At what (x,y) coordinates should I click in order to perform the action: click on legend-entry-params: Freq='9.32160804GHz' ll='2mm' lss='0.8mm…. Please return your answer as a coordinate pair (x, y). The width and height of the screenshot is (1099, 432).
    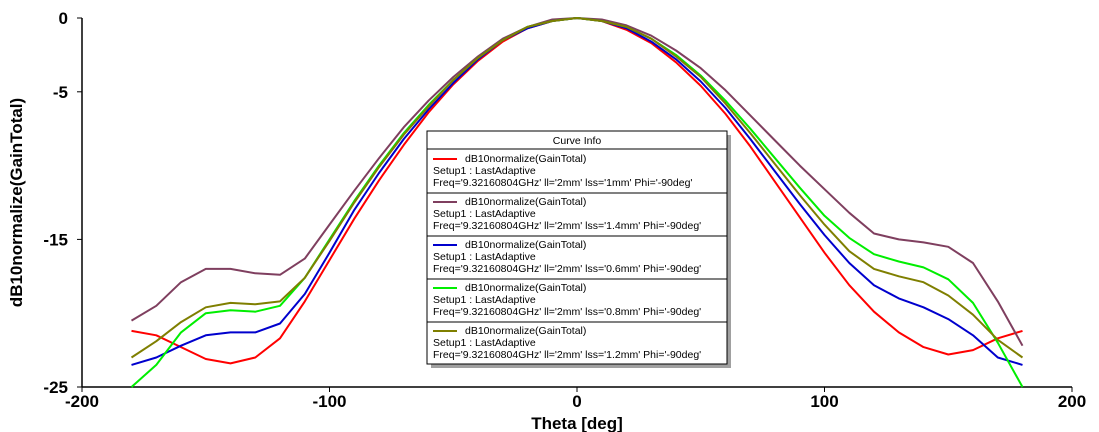
    Looking at the image, I should click on (567, 312).